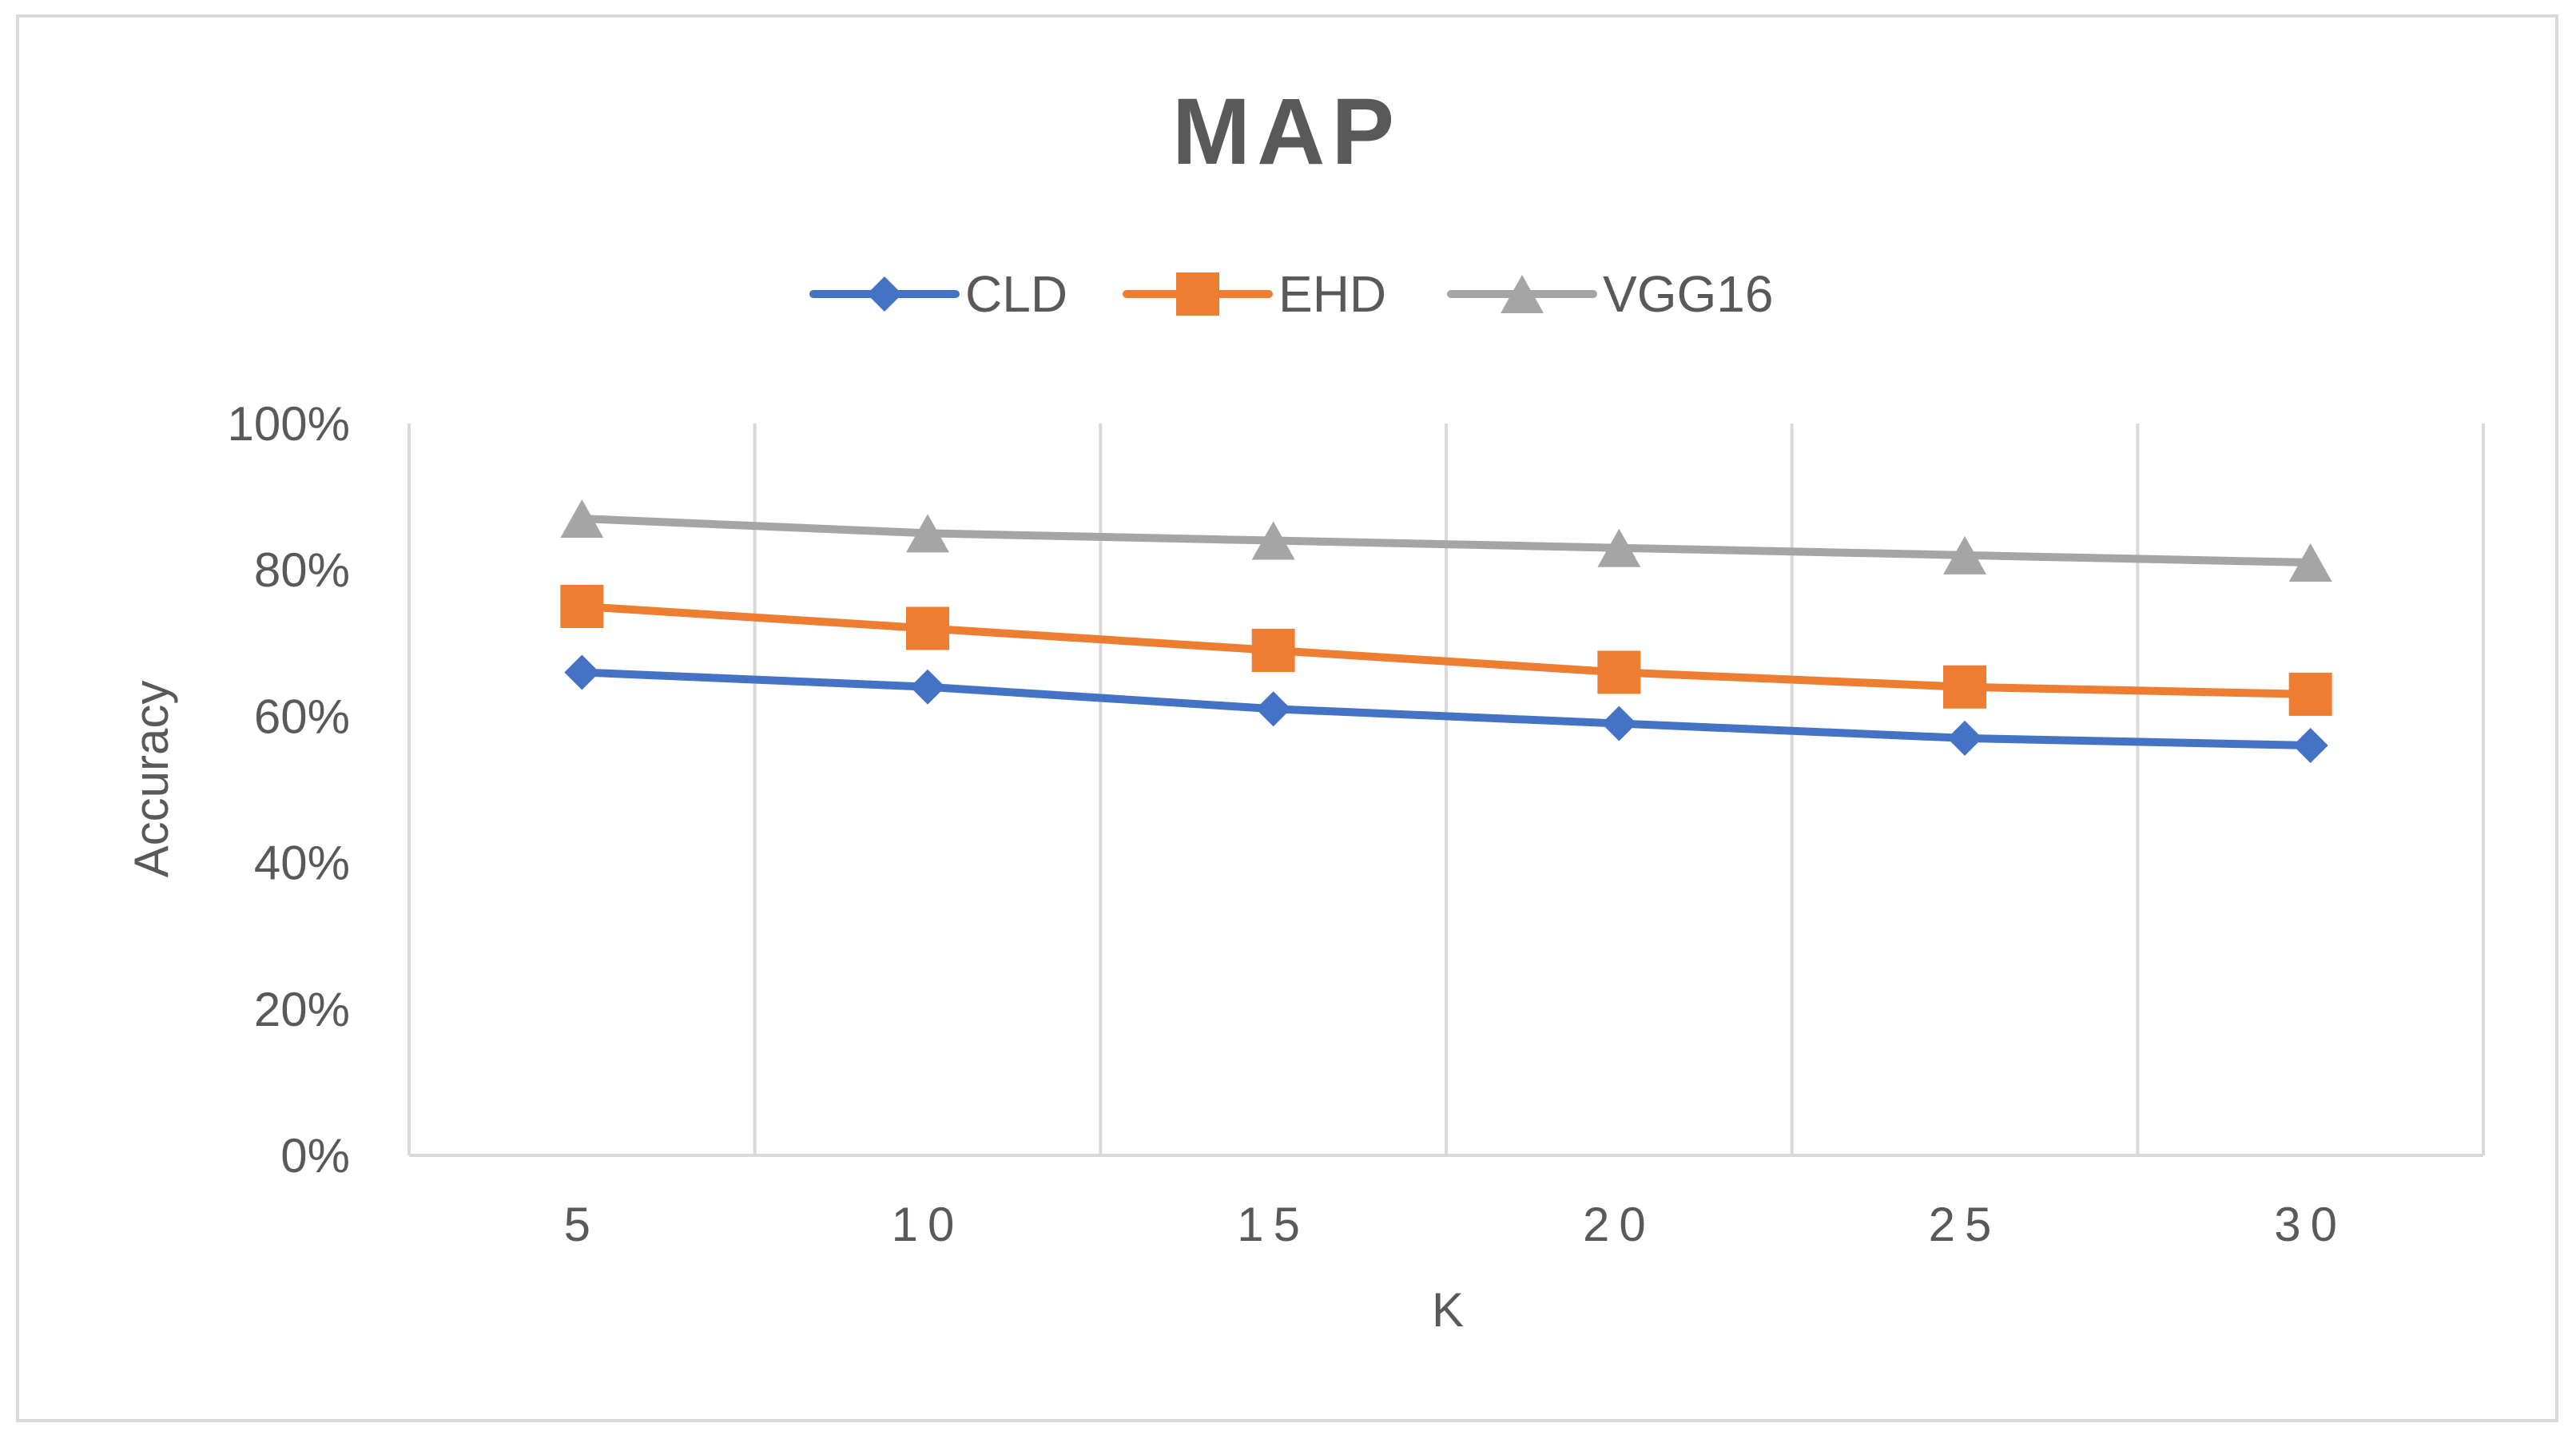  Describe the element at coordinates (928, 1224) in the screenshot. I see `x-tick-label: 10` at that location.